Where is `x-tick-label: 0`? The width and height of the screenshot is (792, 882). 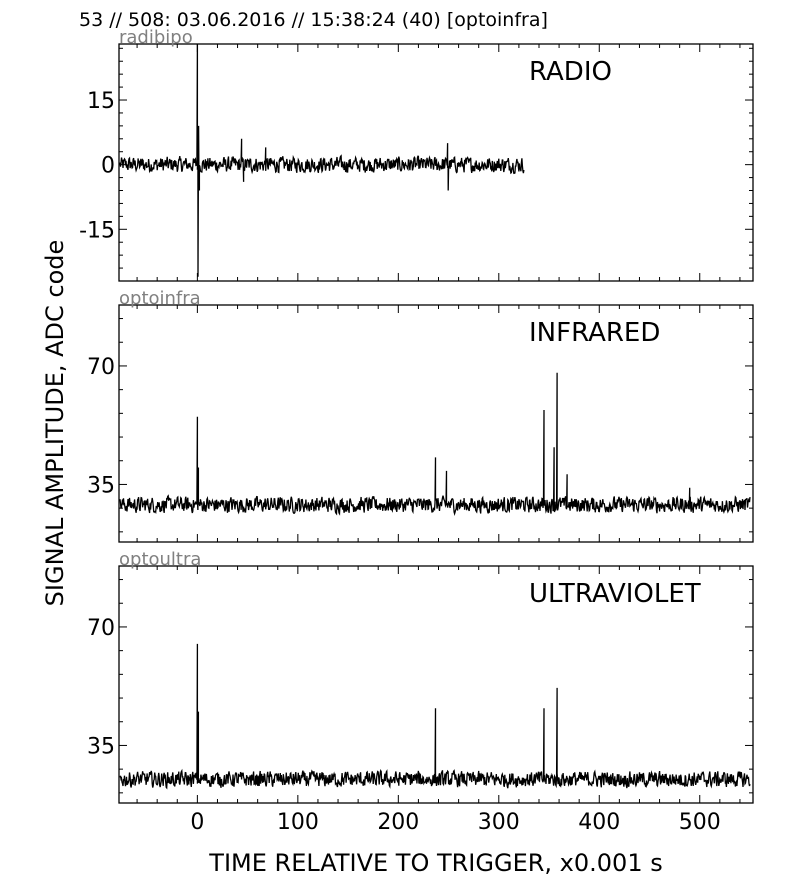
x-tick-label: 0 is located at coordinates (197, 822).